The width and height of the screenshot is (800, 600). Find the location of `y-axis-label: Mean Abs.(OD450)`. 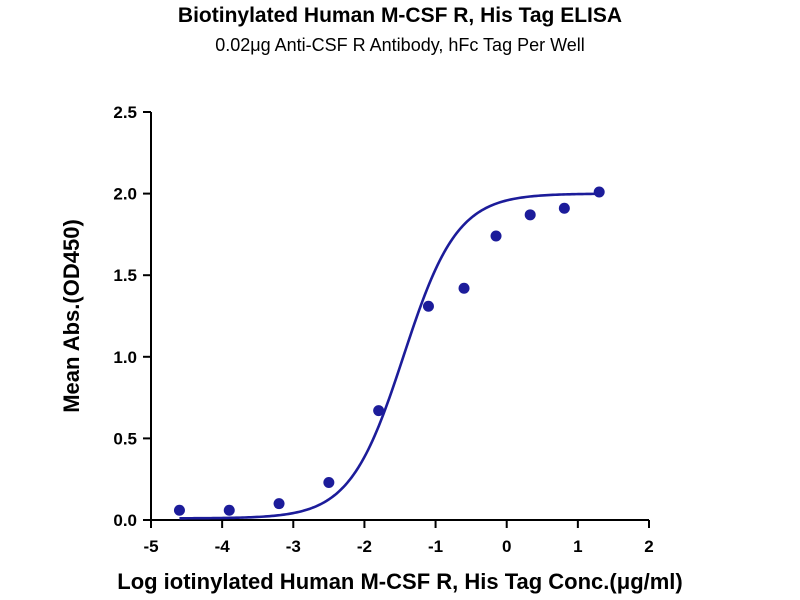

y-axis-label: Mean Abs.(OD450) is located at coordinates (71, 316).